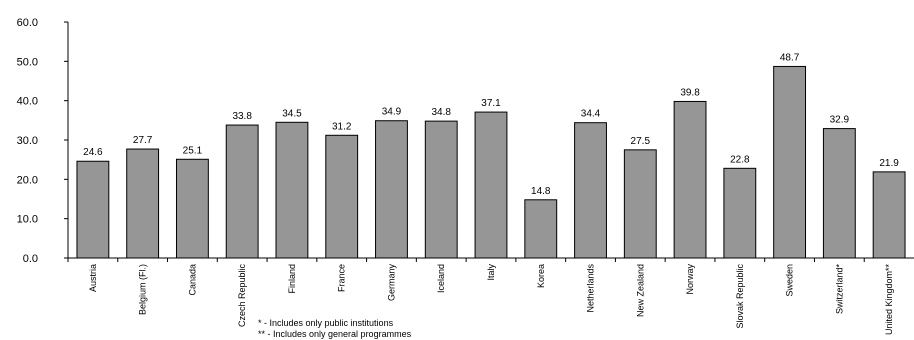  Describe the element at coordinates (740, 296) in the screenshot. I see `x-tick-label: Slovak Republic` at that location.